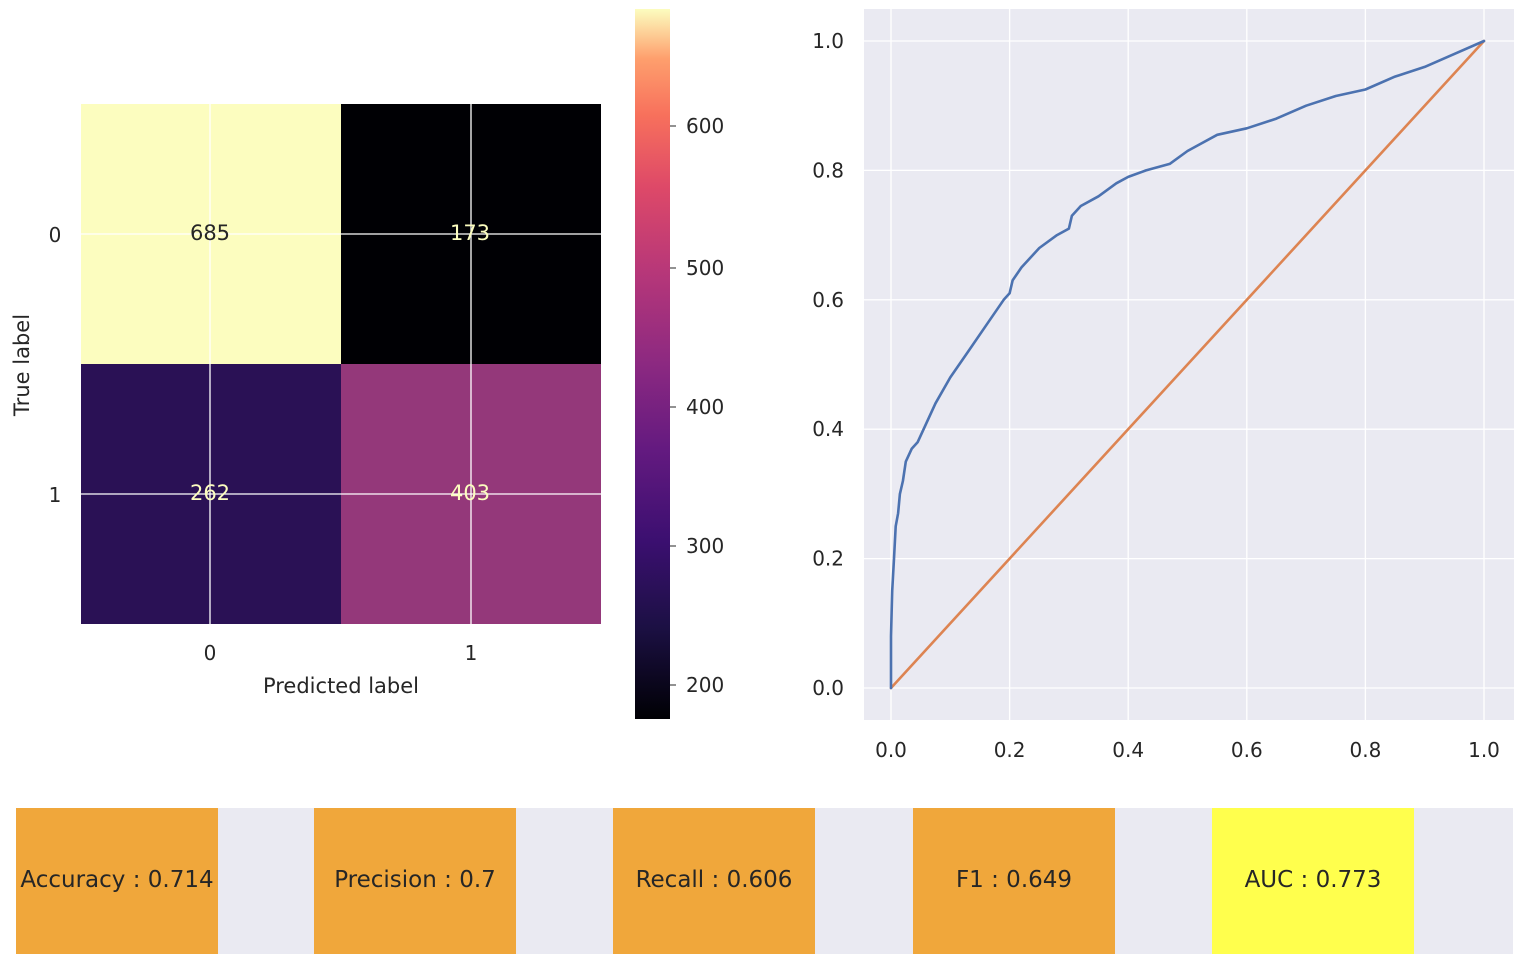 Image resolution: width=1530 pixels, height=964 pixels. I want to click on cm-x-tick-0: 0, so click(210, 653).